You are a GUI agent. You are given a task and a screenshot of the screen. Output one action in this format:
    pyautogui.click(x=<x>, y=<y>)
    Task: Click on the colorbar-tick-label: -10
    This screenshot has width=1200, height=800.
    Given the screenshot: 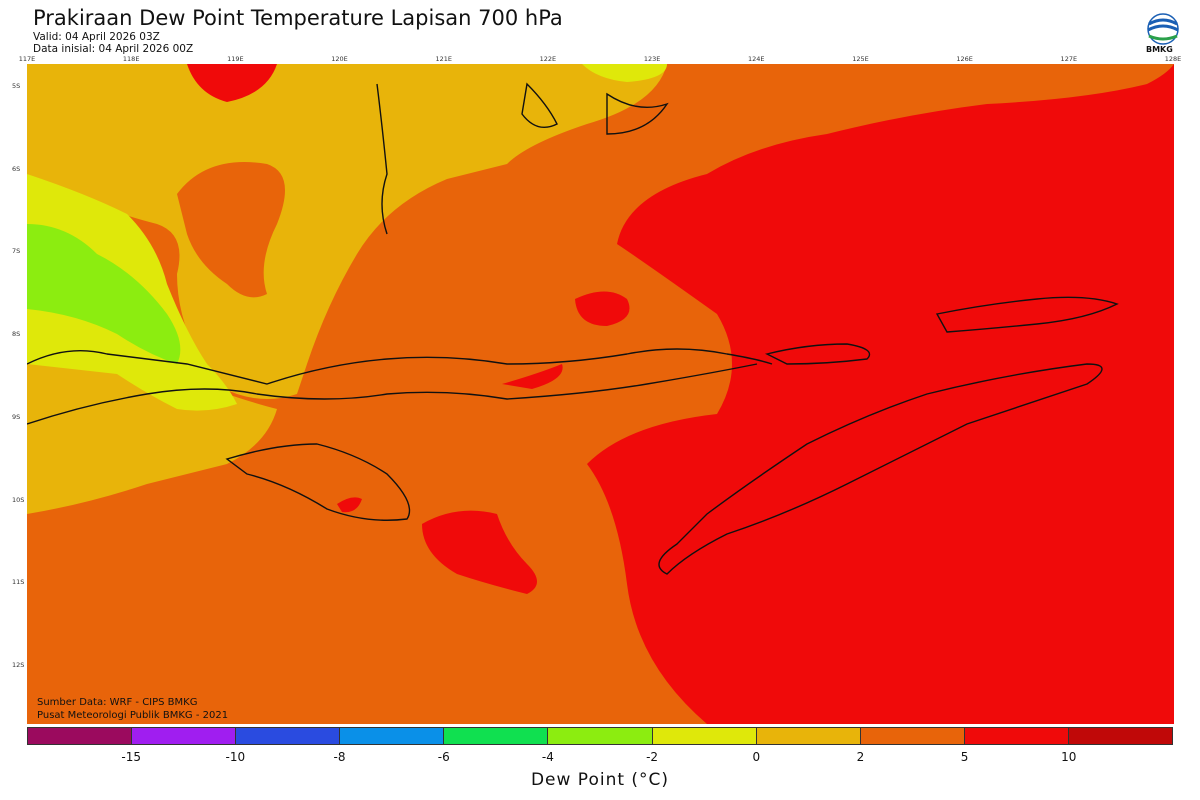 What is the action you would take?
    pyautogui.click(x=235, y=757)
    